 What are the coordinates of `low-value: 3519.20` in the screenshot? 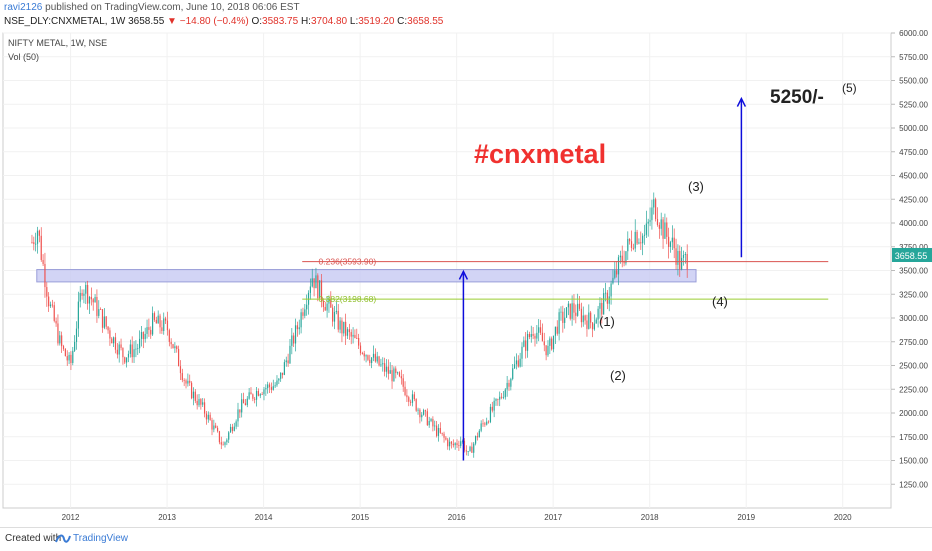 It's located at (376, 21).